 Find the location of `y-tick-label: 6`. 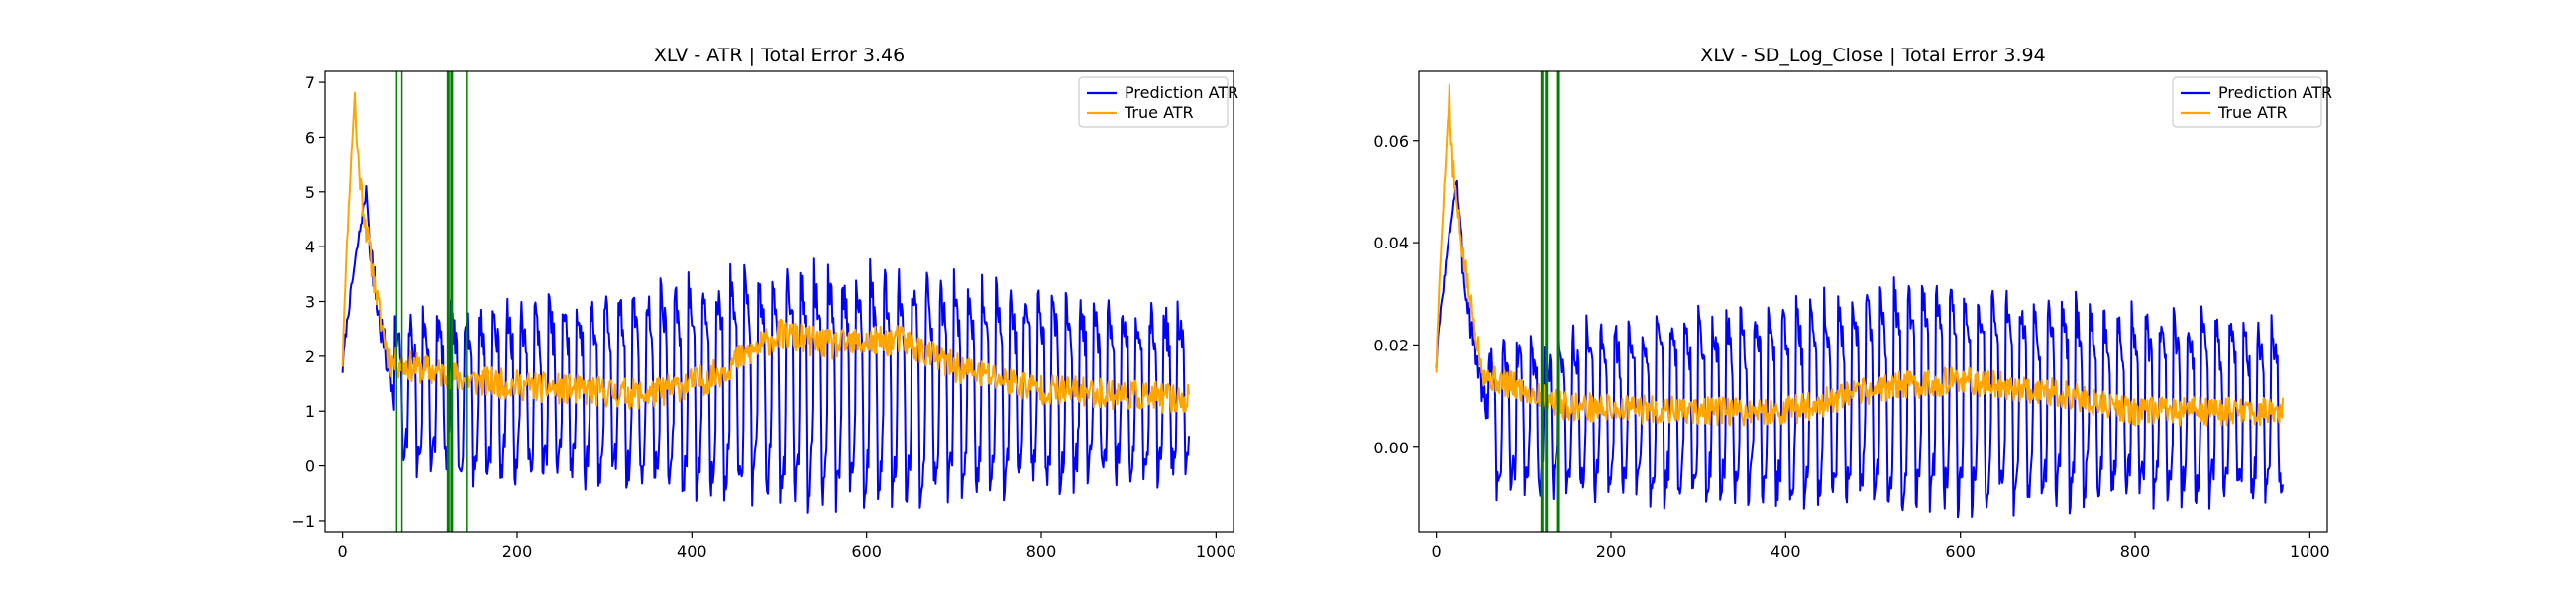

y-tick-label: 6 is located at coordinates (310, 137).